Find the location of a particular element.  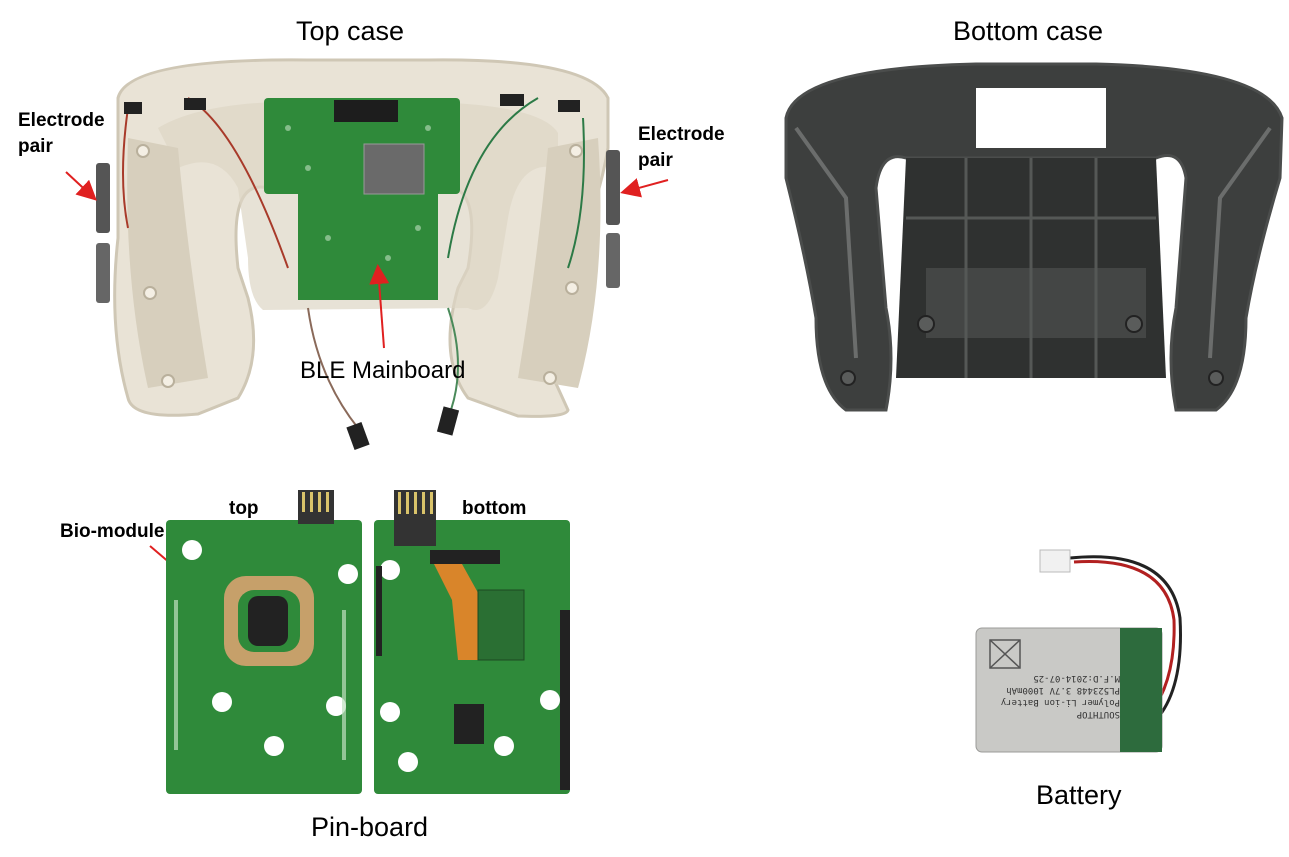

pin-board-title: Pin-board is located at coordinates (370, 827).